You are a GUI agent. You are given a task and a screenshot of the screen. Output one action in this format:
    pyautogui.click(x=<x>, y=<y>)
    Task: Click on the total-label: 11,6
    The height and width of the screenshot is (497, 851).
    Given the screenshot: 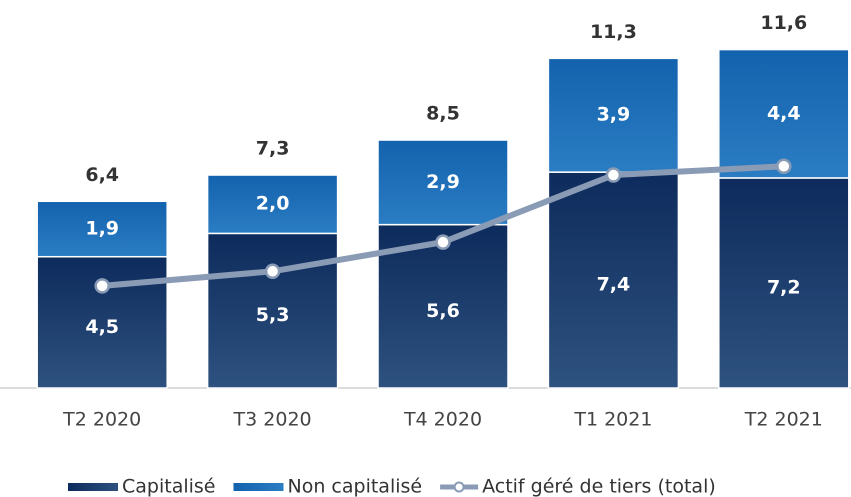 What is the action you would take?
    pyautogui.click(x=783, y=23)
    